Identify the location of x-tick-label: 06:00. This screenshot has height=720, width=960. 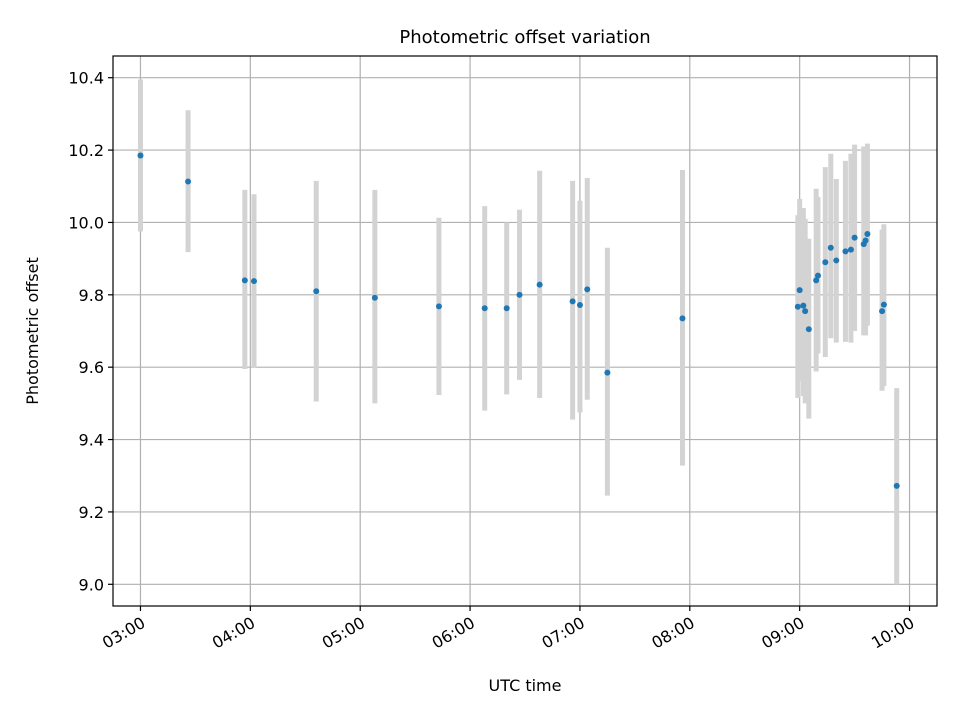
(453, 633).